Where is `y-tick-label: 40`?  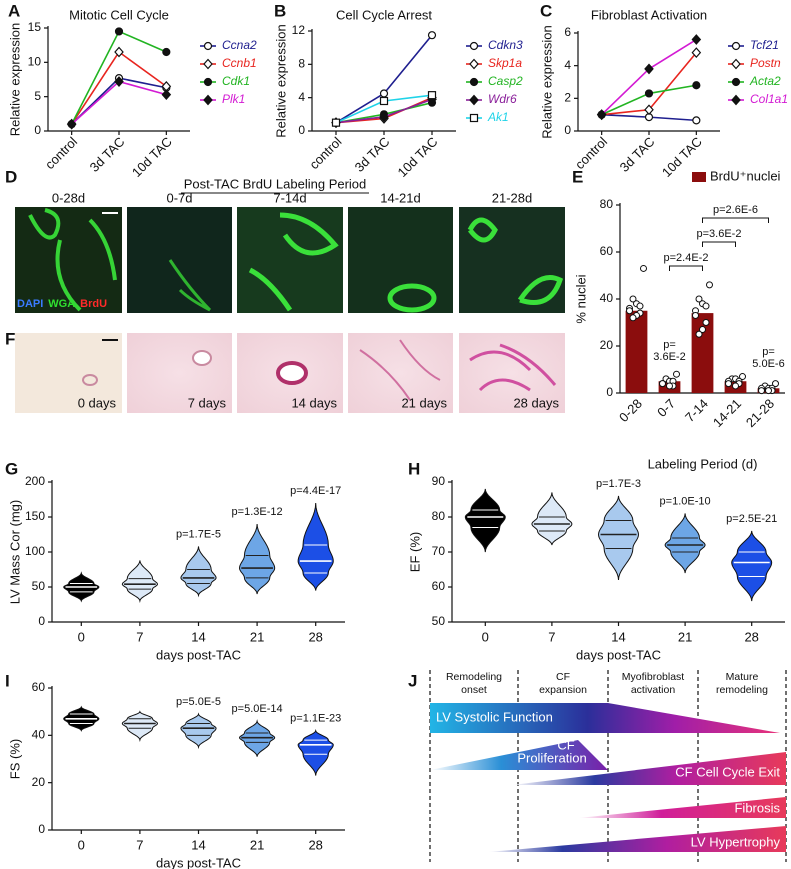
y-tick-label: 40 is located at coordinates (39, 735).